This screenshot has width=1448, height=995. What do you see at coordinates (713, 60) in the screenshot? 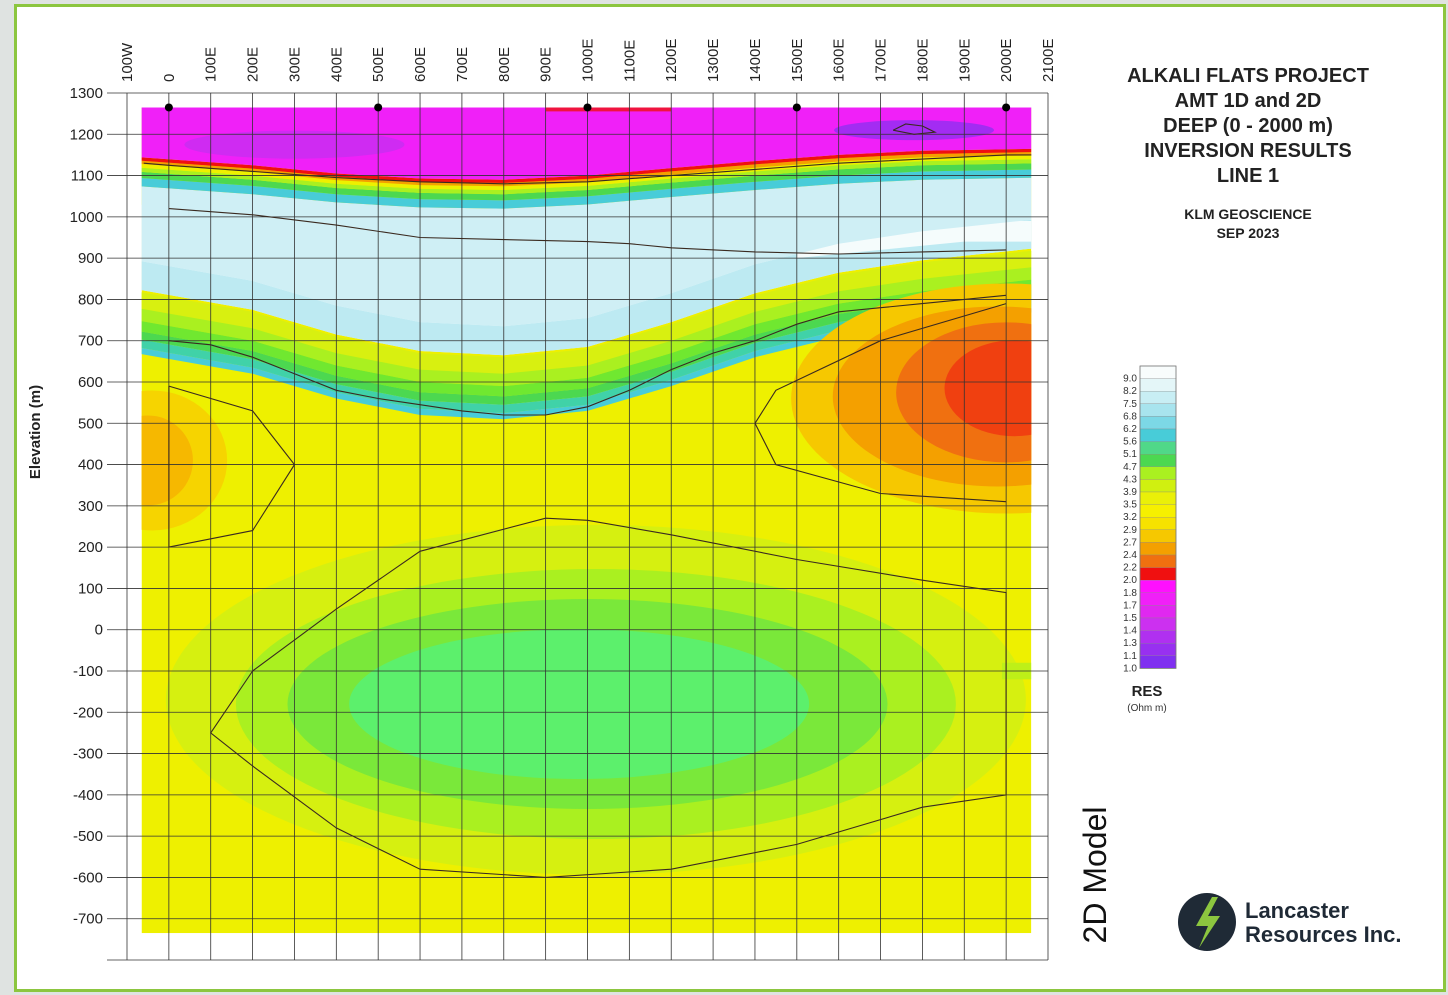
I see `x-tick-label: 1300E` at bounding box center [713, 60].